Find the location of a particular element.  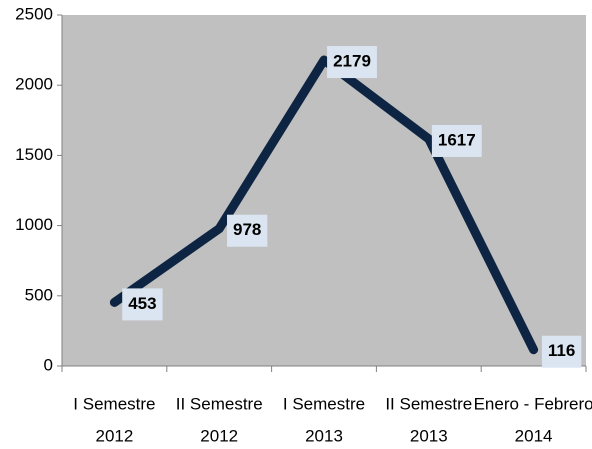

data-label-text: 1617 is located at coordinates (457, 139).